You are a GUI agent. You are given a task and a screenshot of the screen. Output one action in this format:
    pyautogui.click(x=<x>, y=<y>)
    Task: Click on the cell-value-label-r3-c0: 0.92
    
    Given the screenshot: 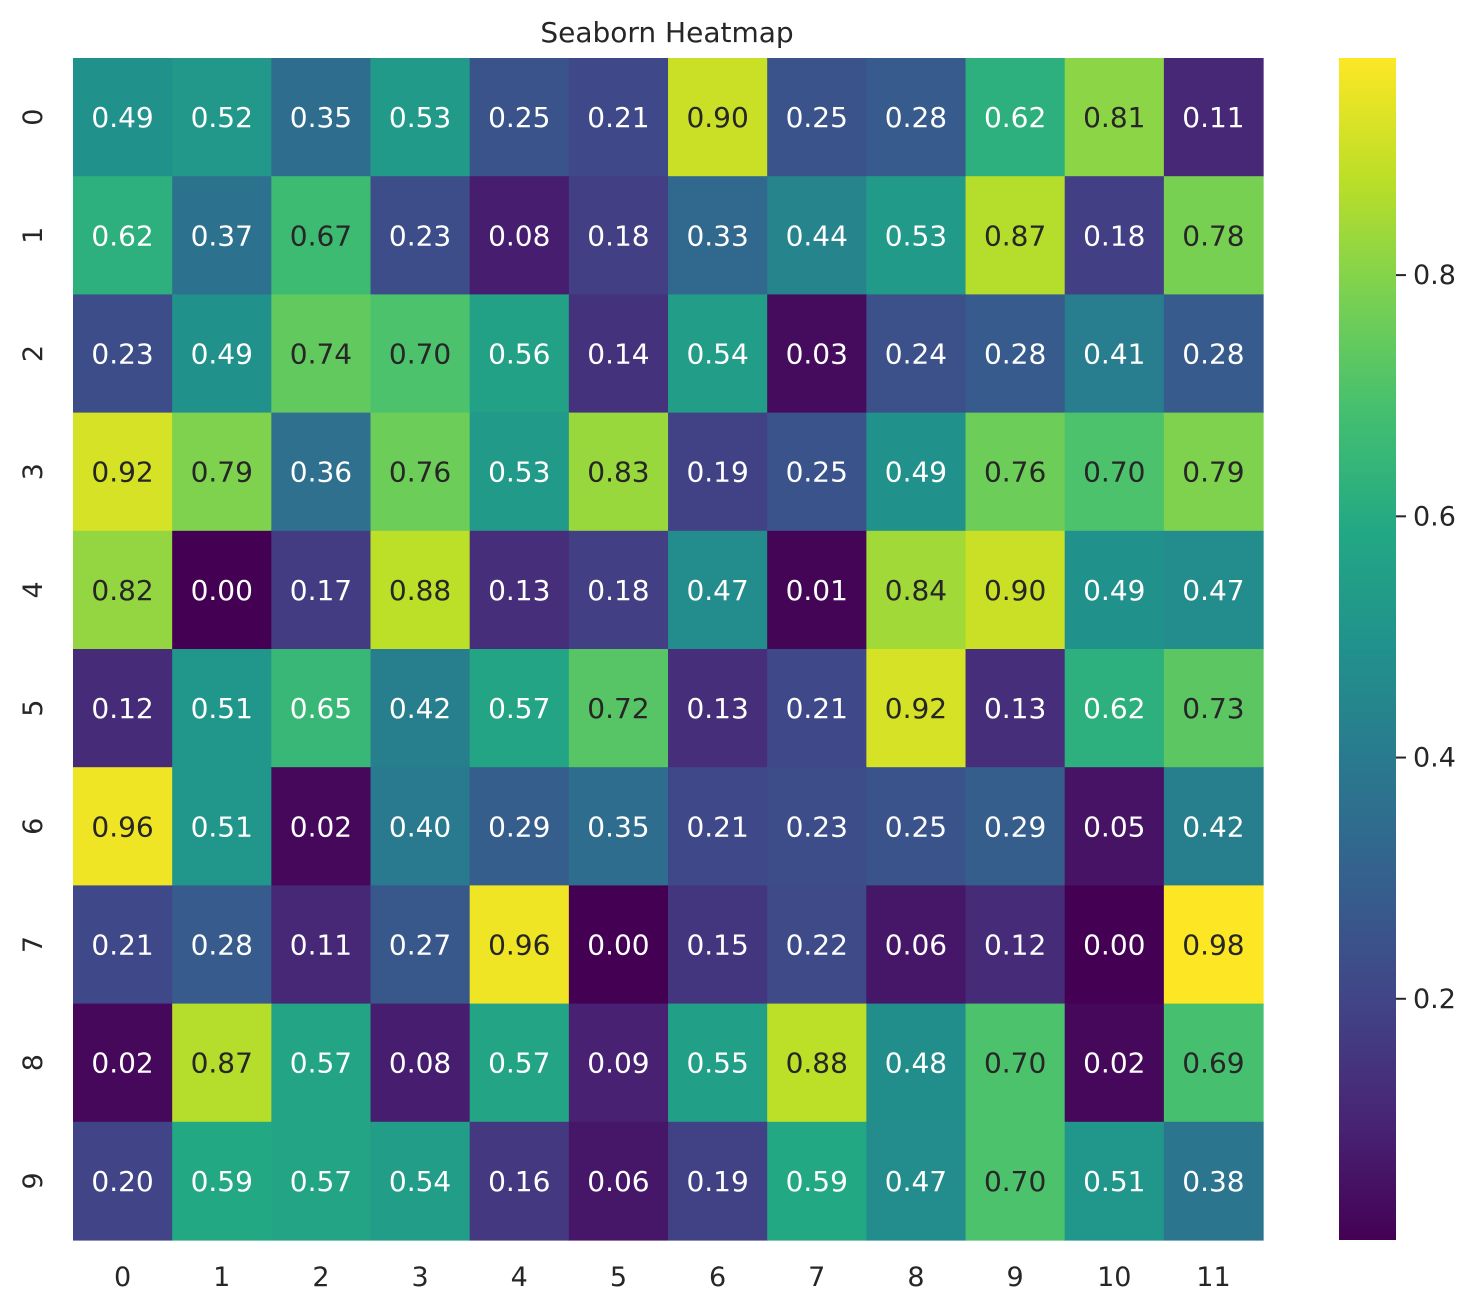 What is the action you would take?
    pyautogui.click(x=122, y=472)
    